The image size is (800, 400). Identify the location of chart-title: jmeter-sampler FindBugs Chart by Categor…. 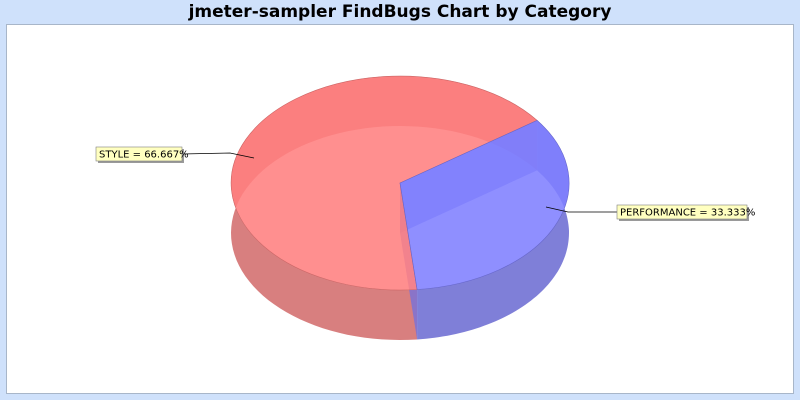
(400, 12).